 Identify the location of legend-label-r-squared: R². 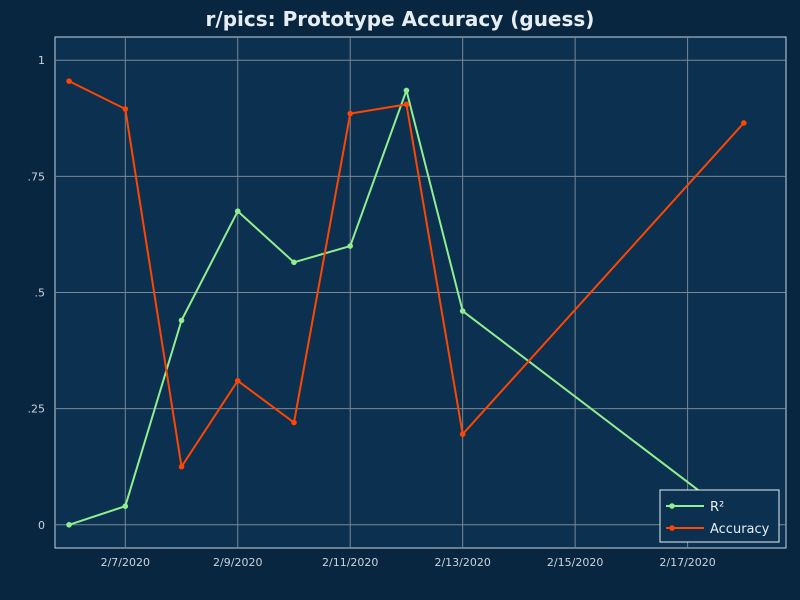
(717, 507).